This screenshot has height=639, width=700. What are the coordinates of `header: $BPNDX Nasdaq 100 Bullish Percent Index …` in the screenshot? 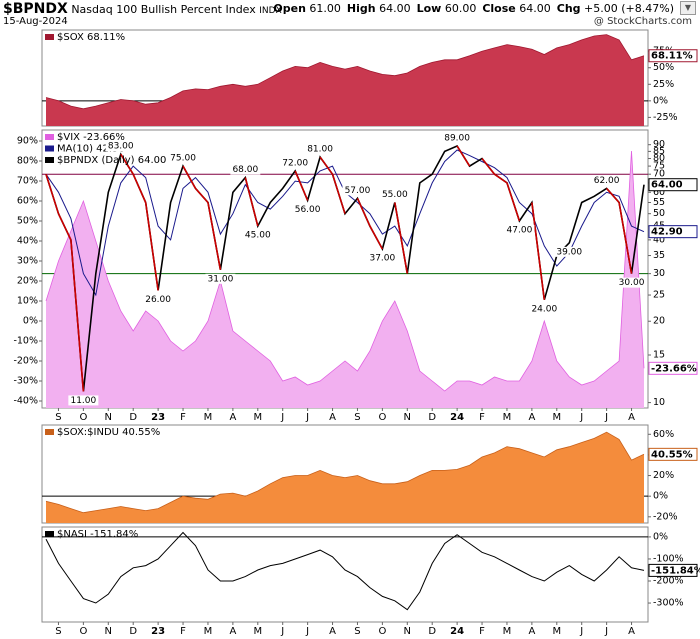 It's located at (350, 15).